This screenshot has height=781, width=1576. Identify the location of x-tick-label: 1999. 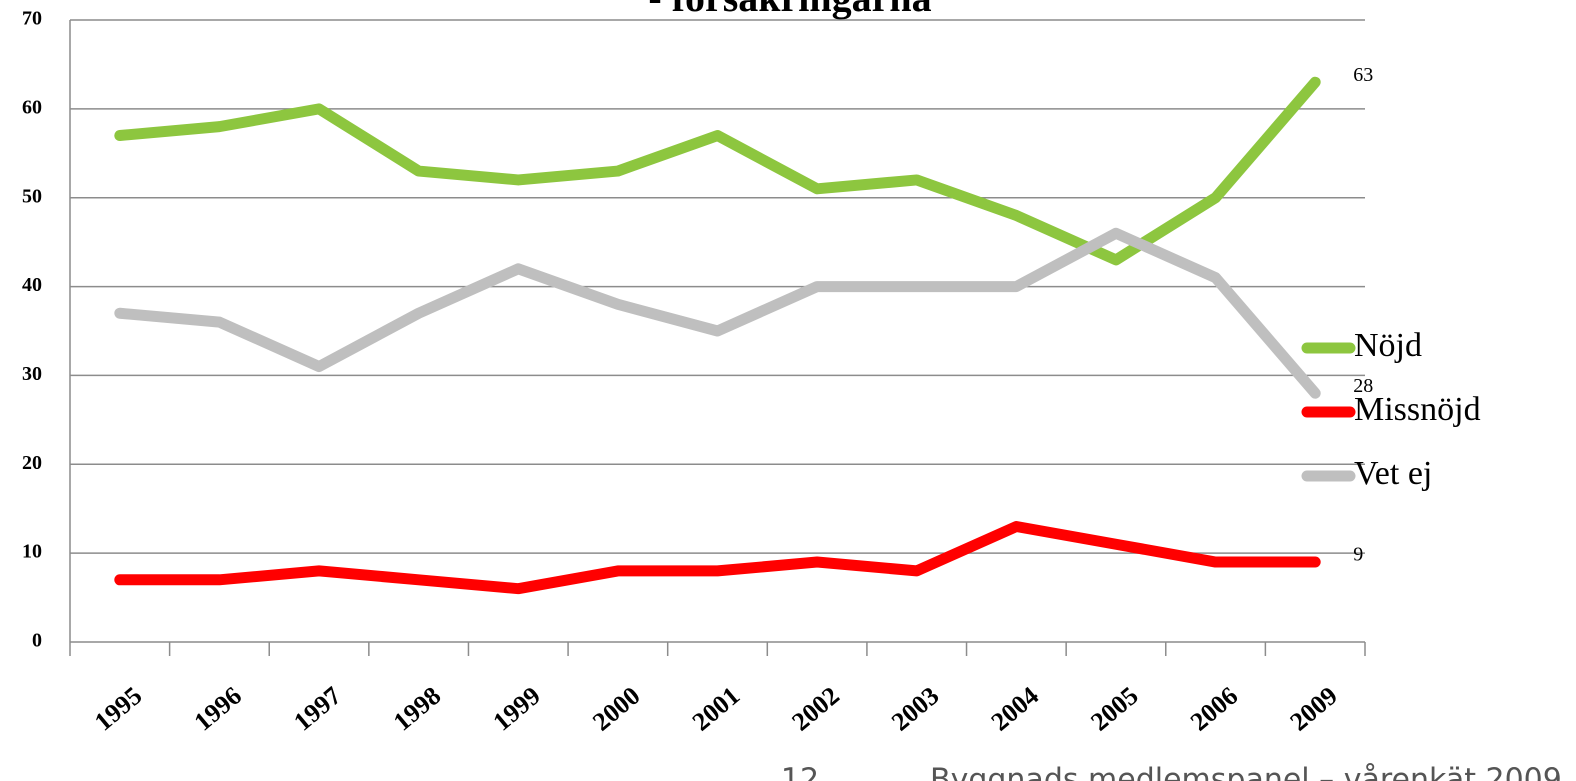
(516, 709).